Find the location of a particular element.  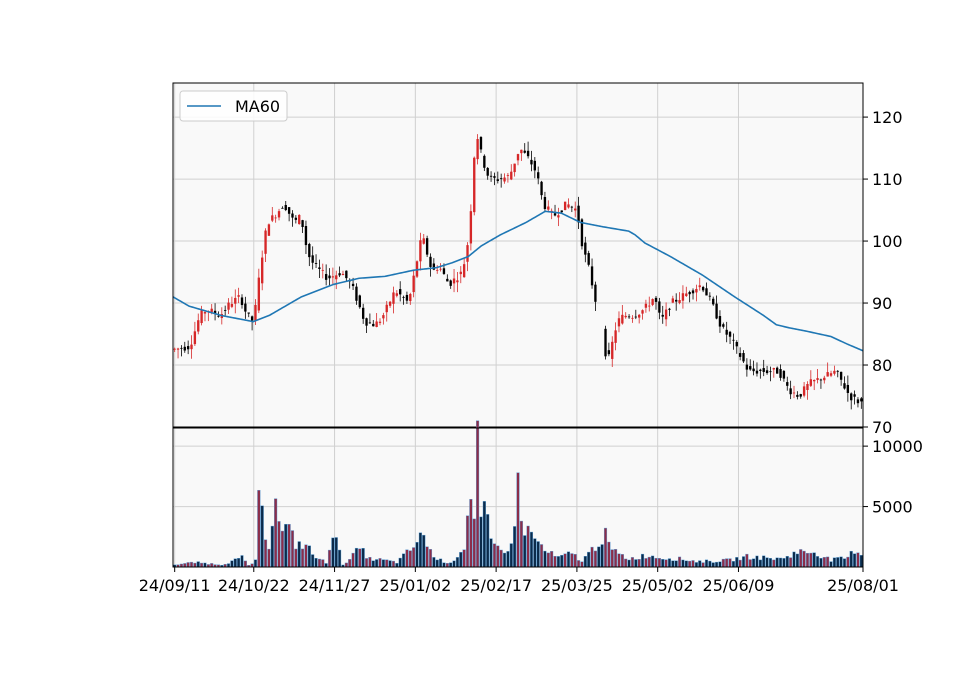

x-tick-label-4: 25/02/17 is located at coordinates (496, 585).